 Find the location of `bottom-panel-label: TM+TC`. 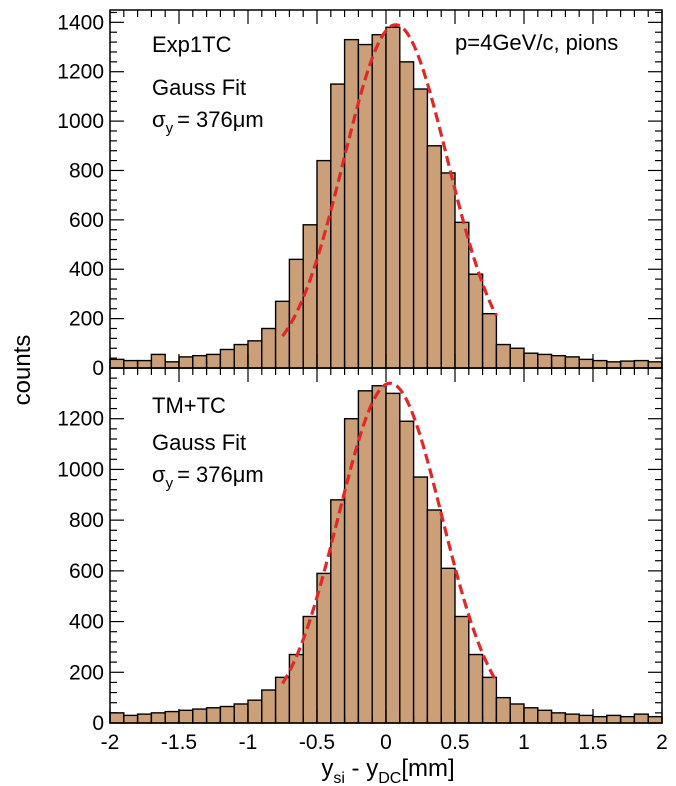

bottom-panel-label: TM+TC is located at coordinates (189, 405).